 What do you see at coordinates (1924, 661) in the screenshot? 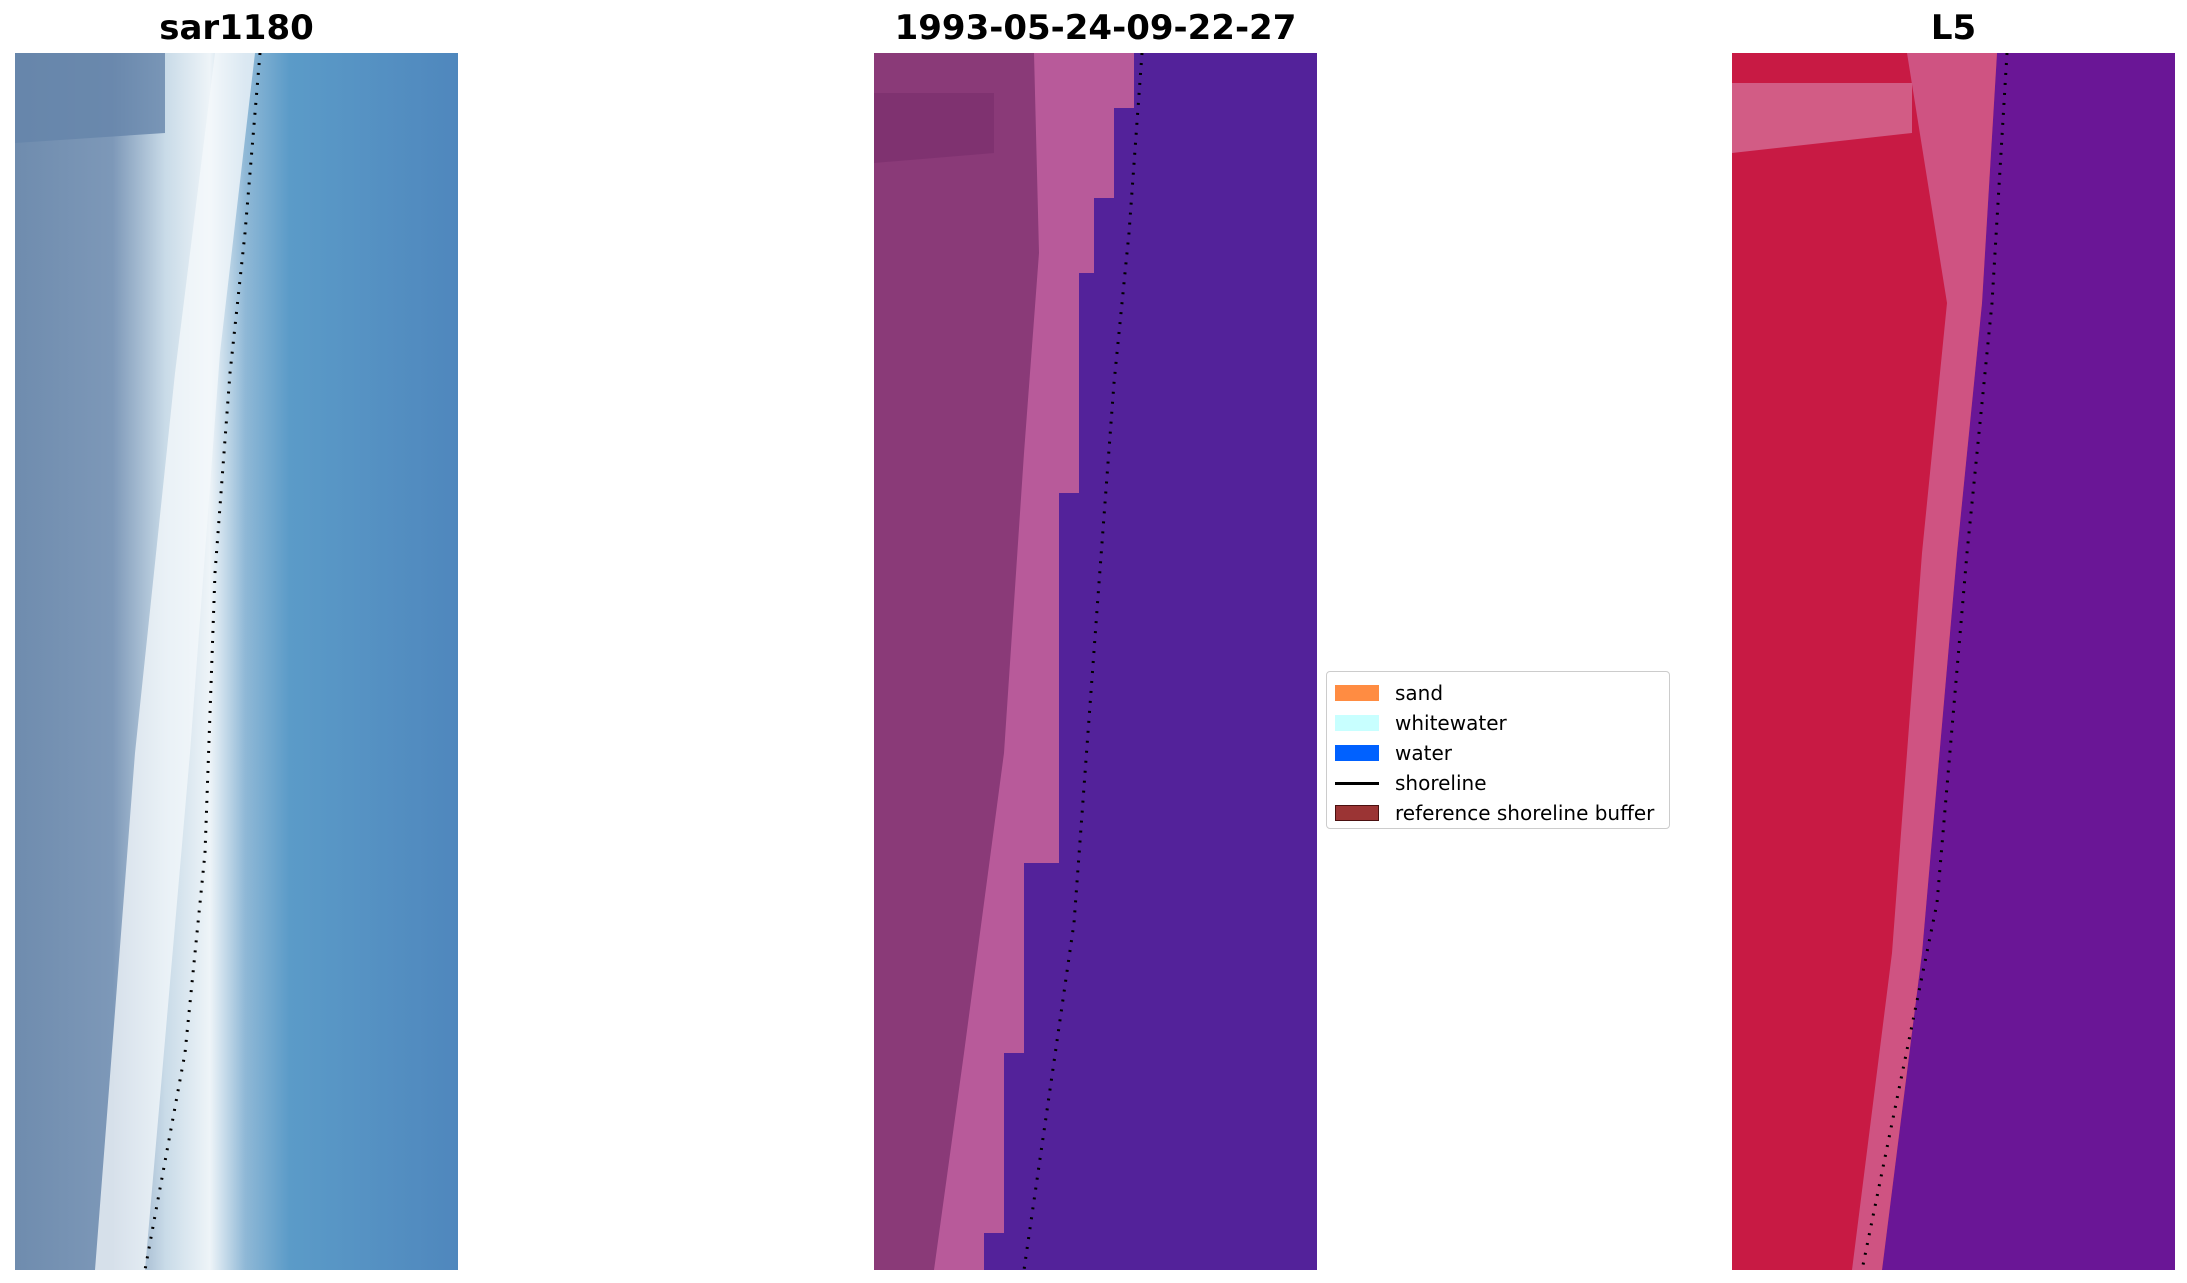
I see `swir-beach-band` at bounding box center [1924, 661].